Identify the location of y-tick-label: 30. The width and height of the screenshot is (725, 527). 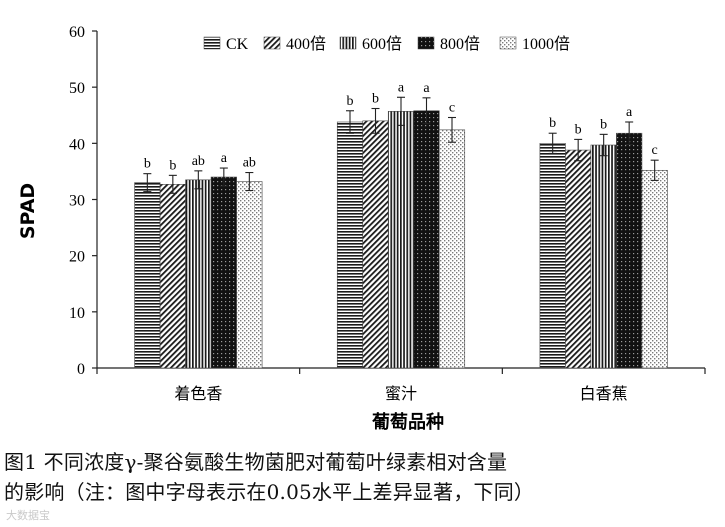
(77, 201).